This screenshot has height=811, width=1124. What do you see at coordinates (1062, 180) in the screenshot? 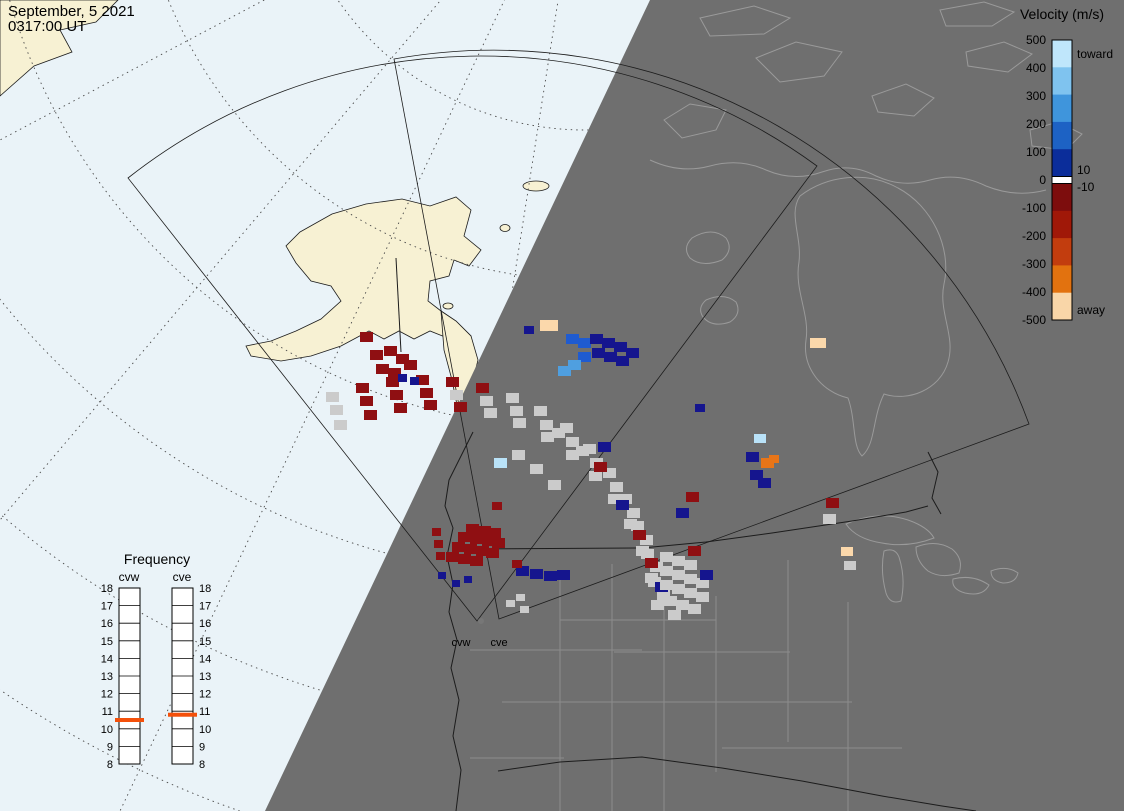
I see `colorbar-outline` at bounding box center [1062, 180].